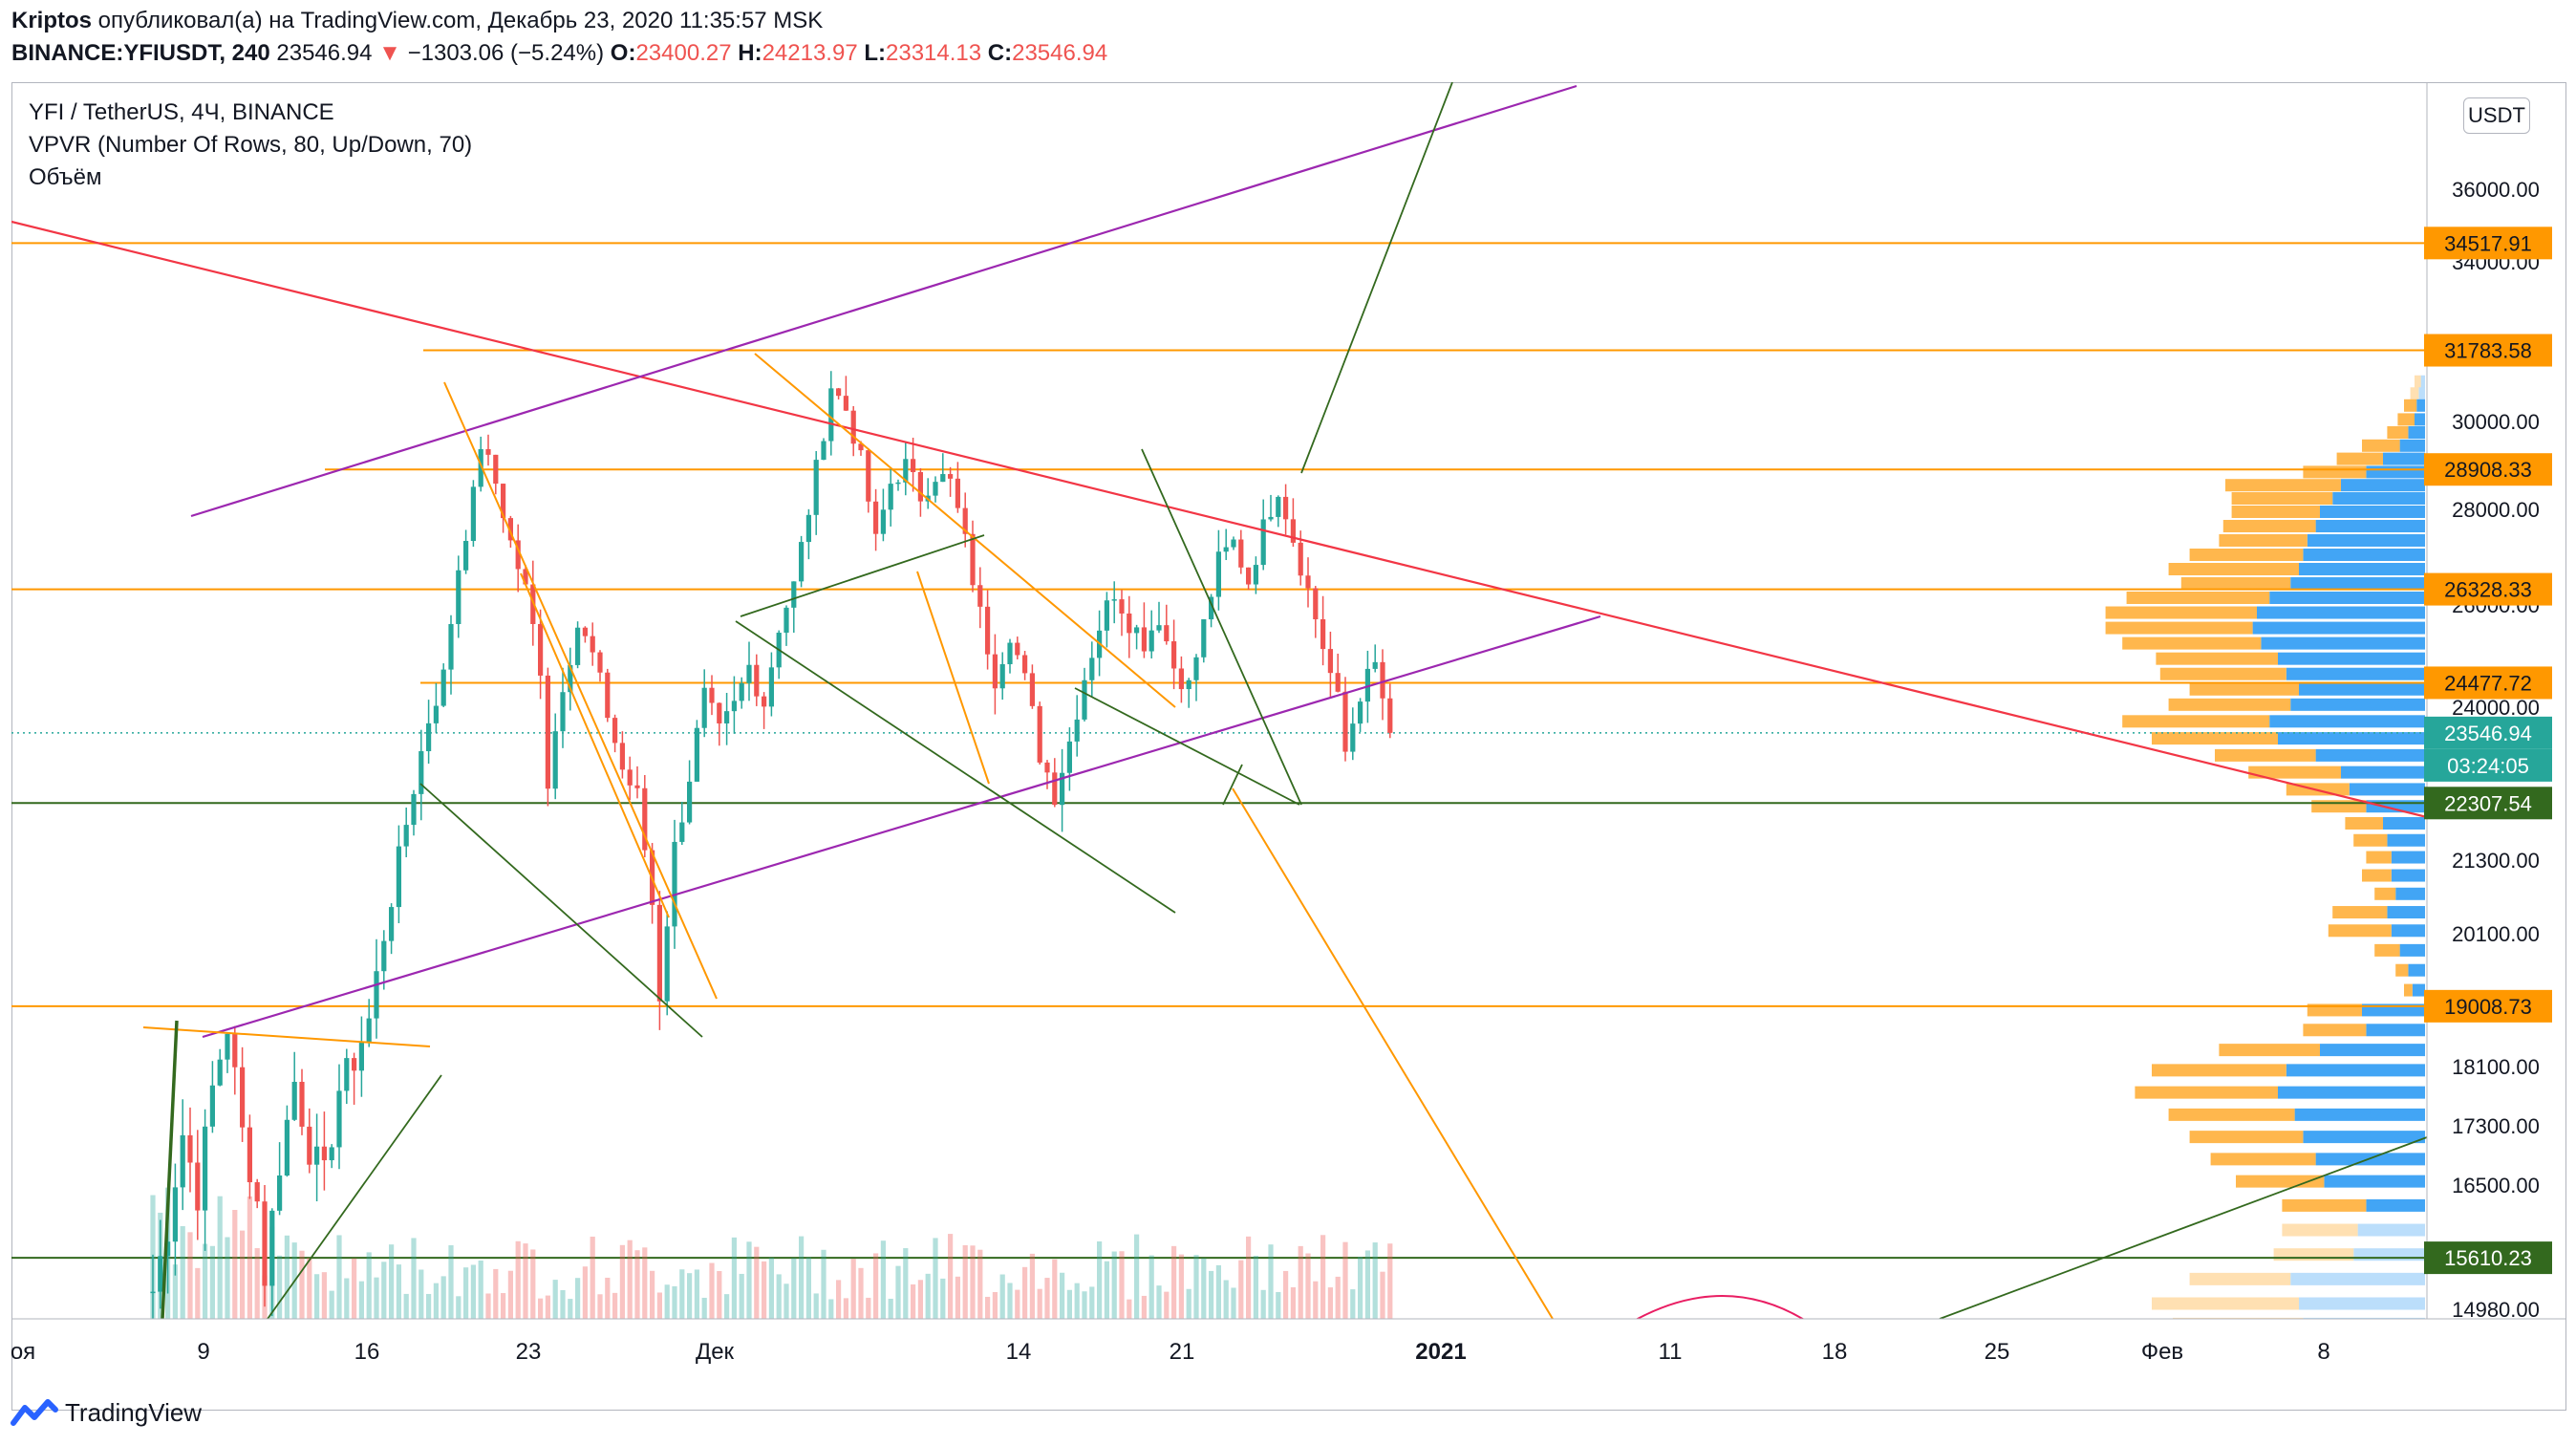 Image resolution: width=2576 pixels, height=1445 pixels. I want to click on author-name: Kriptos, so click(51, 20).